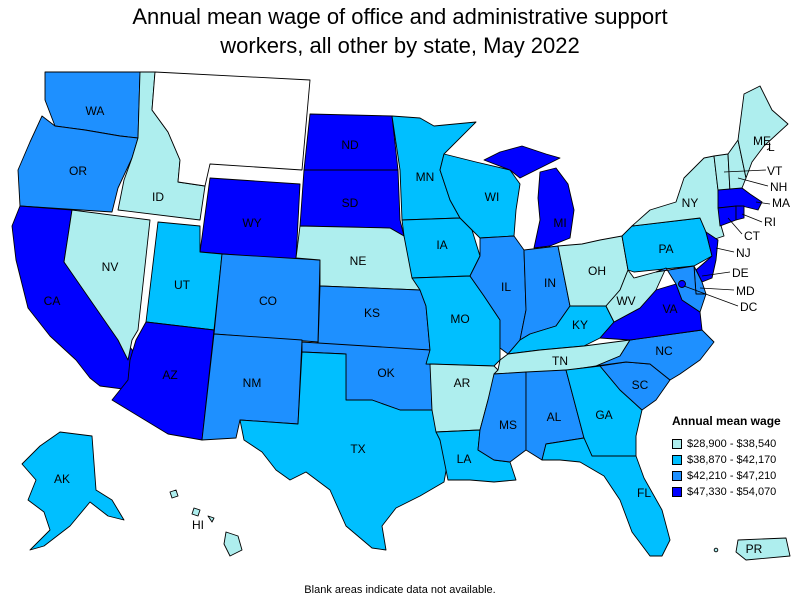 The height and width of the screenshot is (600, 800). I want to click on label-SC: SC, so click(640, 385).